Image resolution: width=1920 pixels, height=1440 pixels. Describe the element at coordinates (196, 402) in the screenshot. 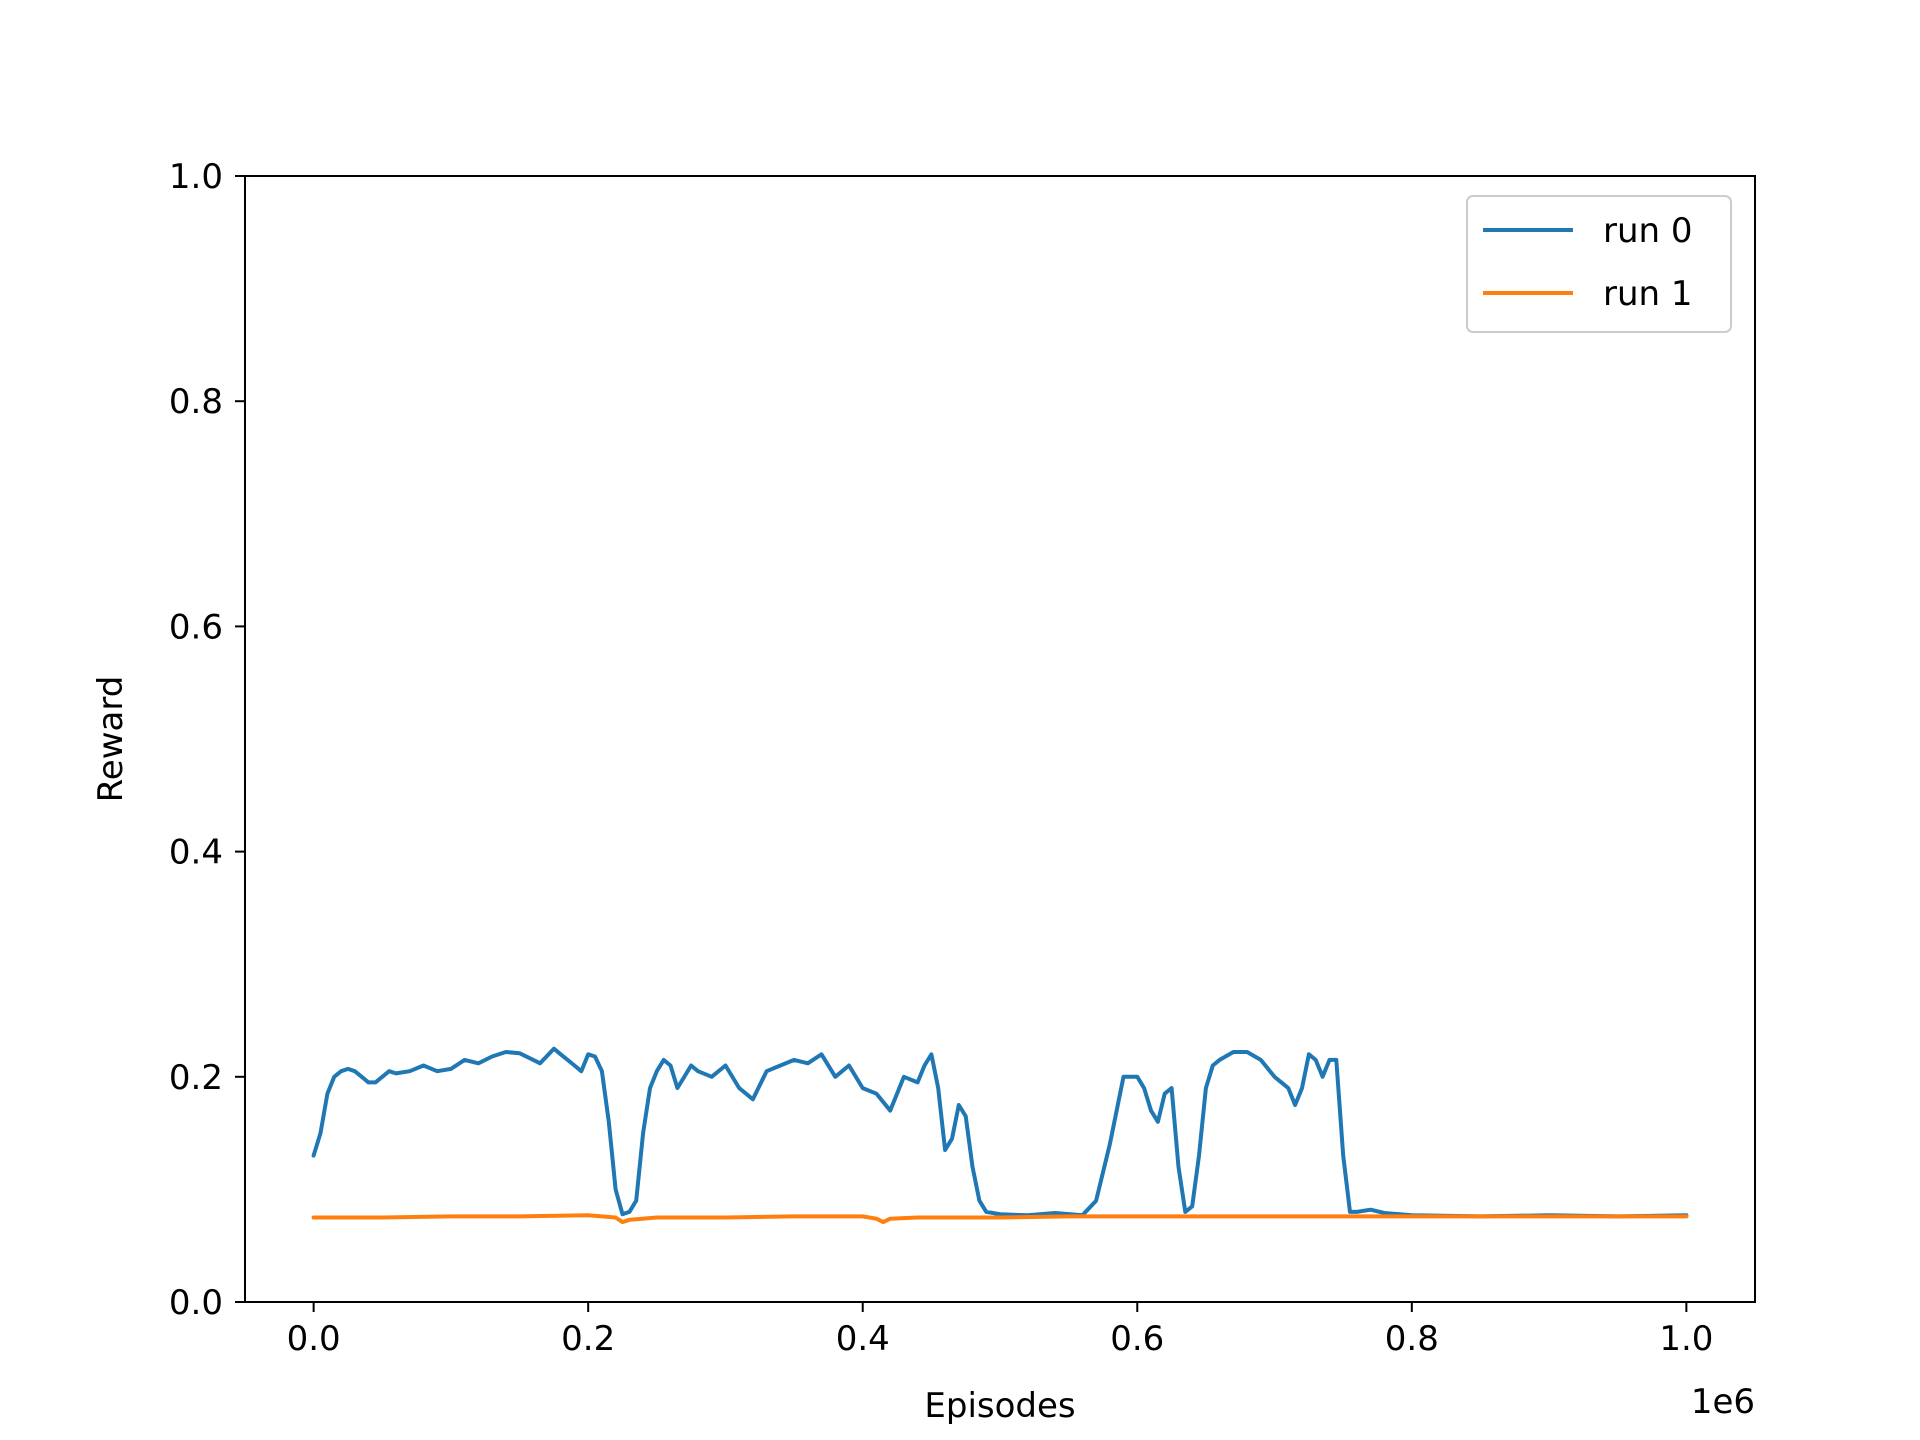

I see `y-tick-label: 0.8` at that location.